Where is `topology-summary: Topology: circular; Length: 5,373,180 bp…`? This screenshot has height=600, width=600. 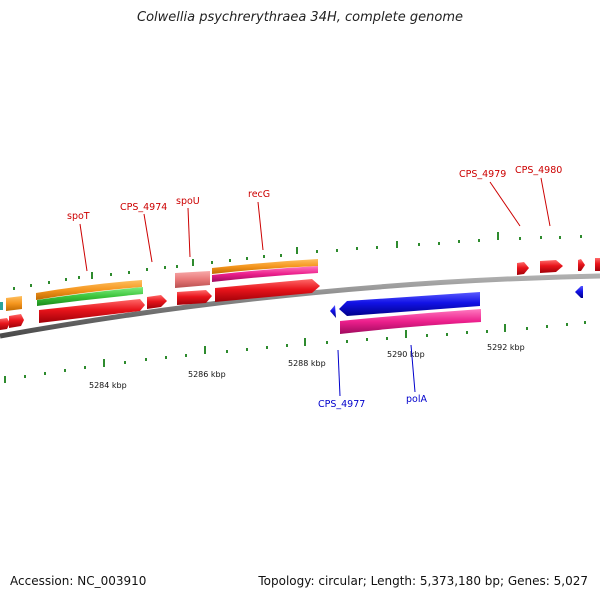
topology-summary: Topology: circular; Length: 5,373,180 bp… is located at coordinates (423, 581).